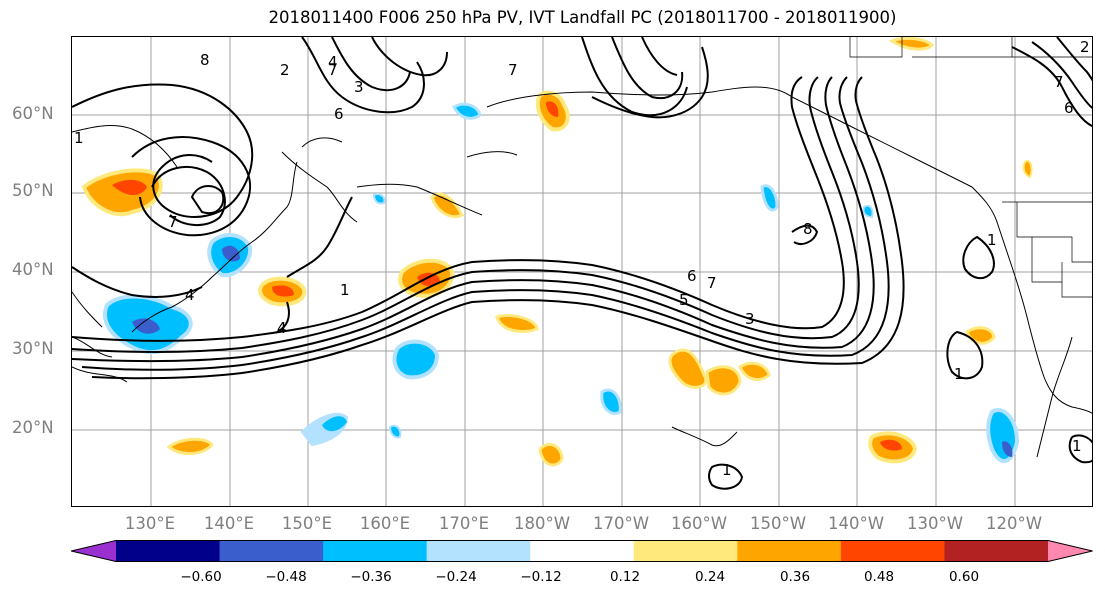  What do you see at coordinates (621, 523) in the screenshot?
I see `lon-label: 170°W` at bounding box center [621, 523].